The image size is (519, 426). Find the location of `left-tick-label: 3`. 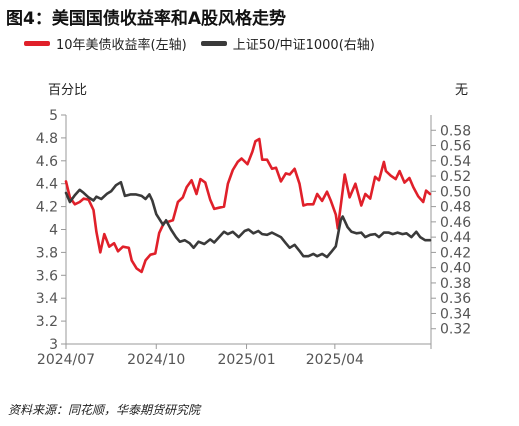

left-tick-label: 3 is located at coordinates (53, 345).